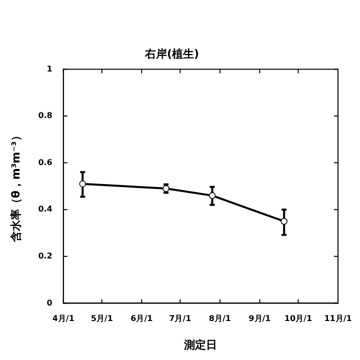  Describe the element at coordinates (102, 319) in the screenshot. I see `x-tick-label: 5月/1` at that location.